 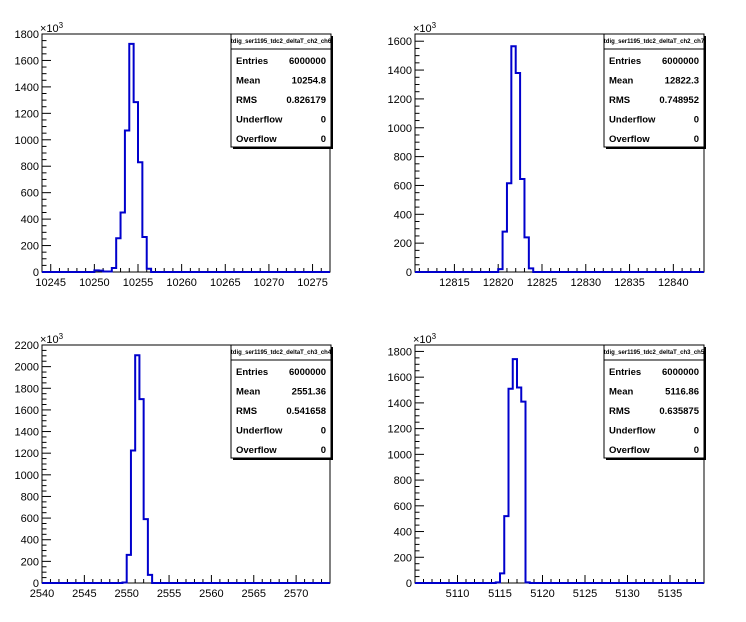 What do you see at coordinates (84, 594) in the screenshot?
I see `x-tick-label: 2545` at bounding box center [84, 594].